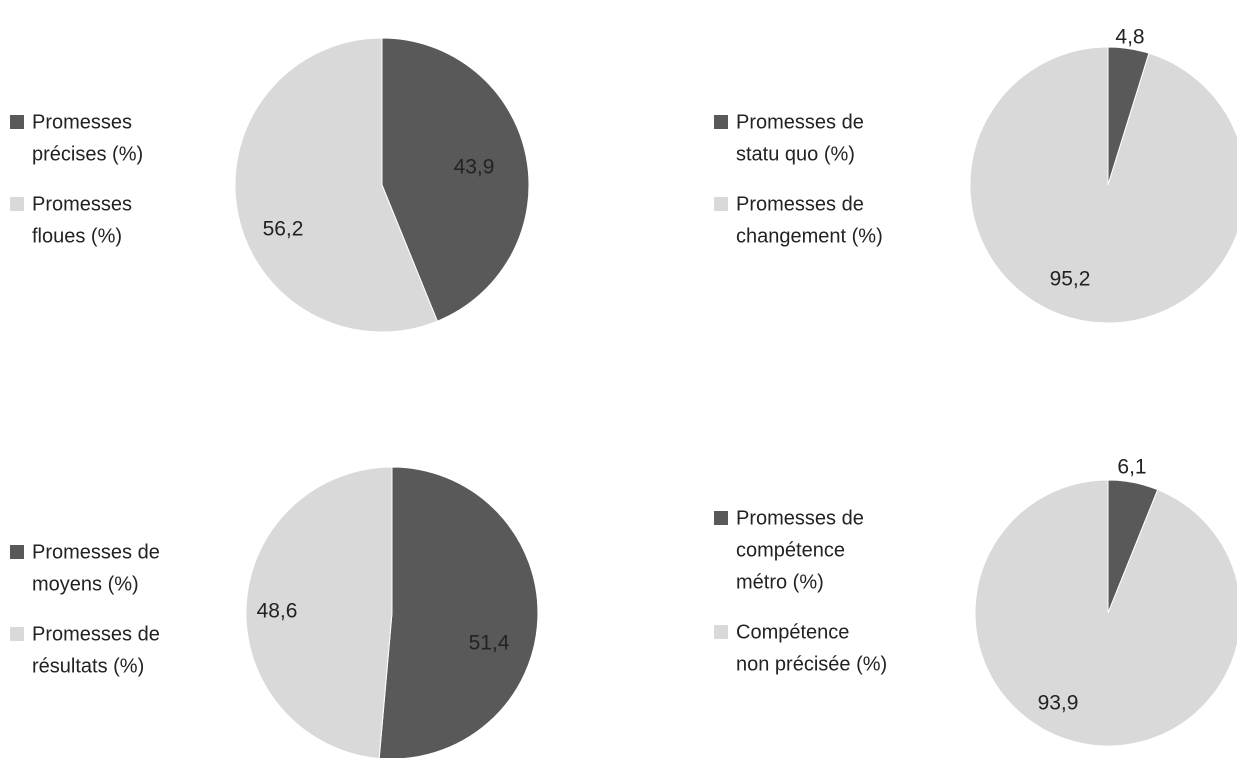 The width and height of the screenshot is (1237, 758). I want to click on legend-label: changement (%), so click(809, 236).